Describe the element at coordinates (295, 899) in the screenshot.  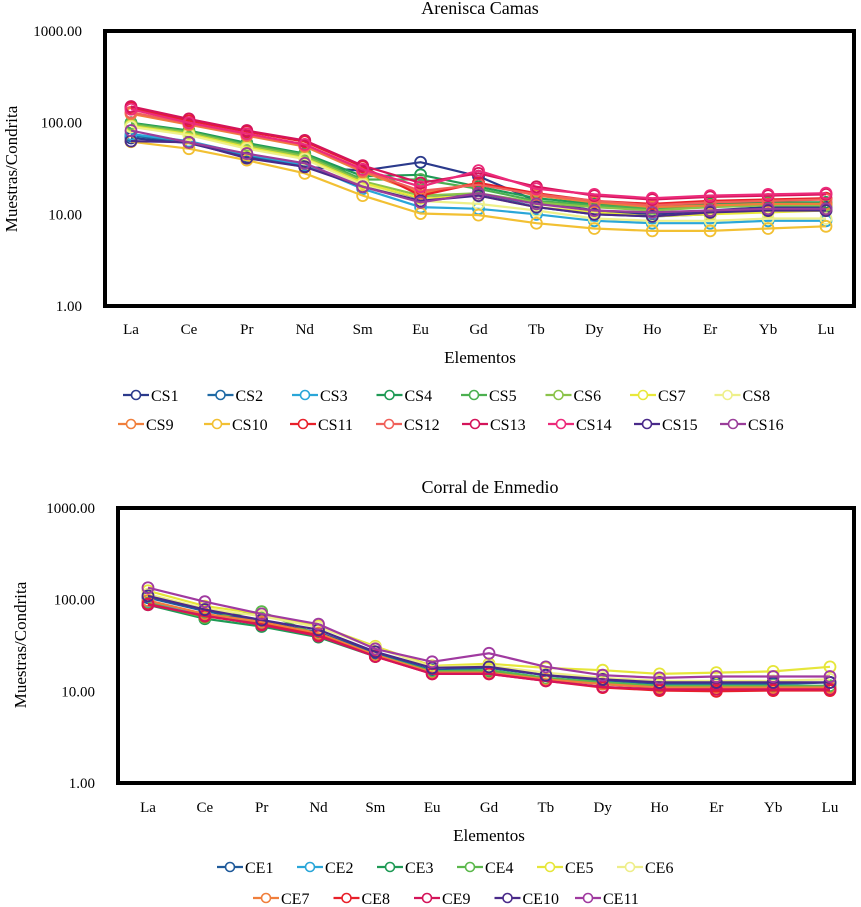
I see `legend-label: CE7` at that location.